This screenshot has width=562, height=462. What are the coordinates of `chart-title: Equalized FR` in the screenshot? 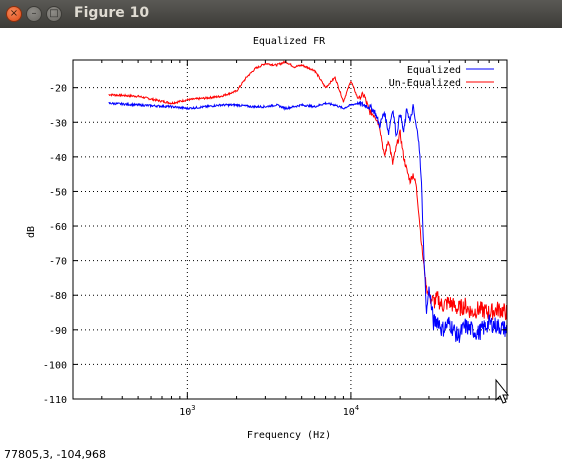 It's located at (289, 41).